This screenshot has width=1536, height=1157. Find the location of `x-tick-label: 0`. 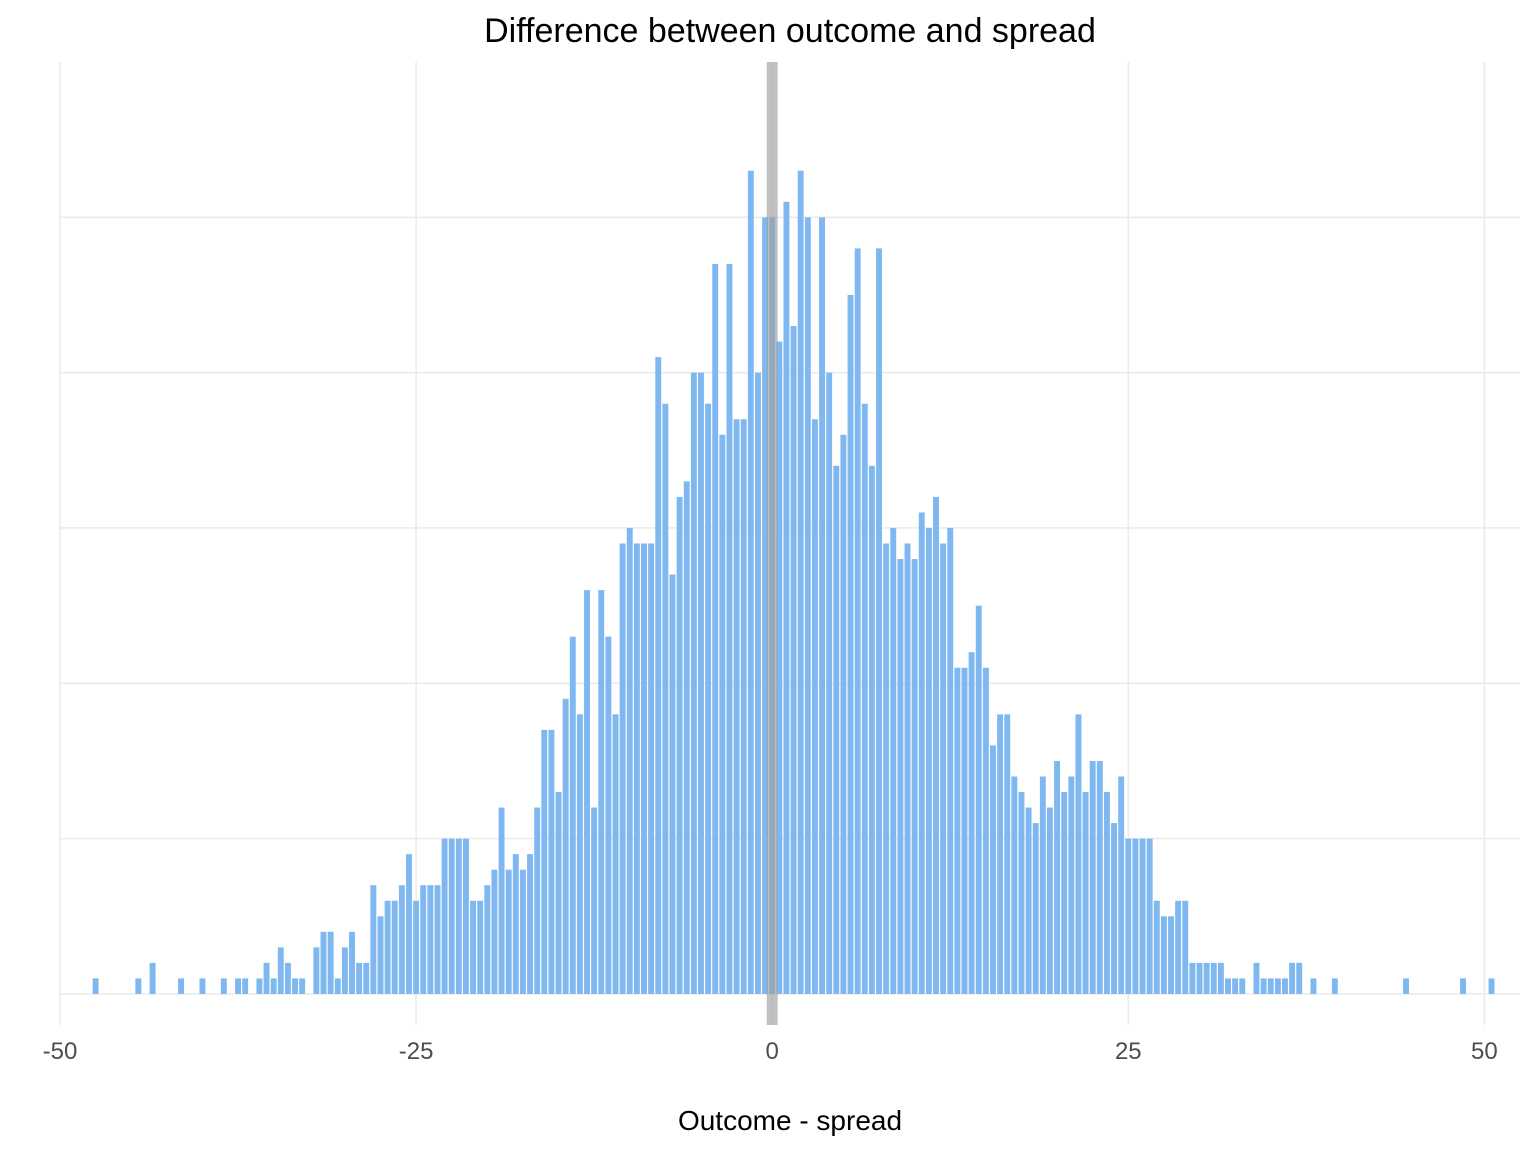

x-tick-label: 0 is located at coordinates (772, 1051).